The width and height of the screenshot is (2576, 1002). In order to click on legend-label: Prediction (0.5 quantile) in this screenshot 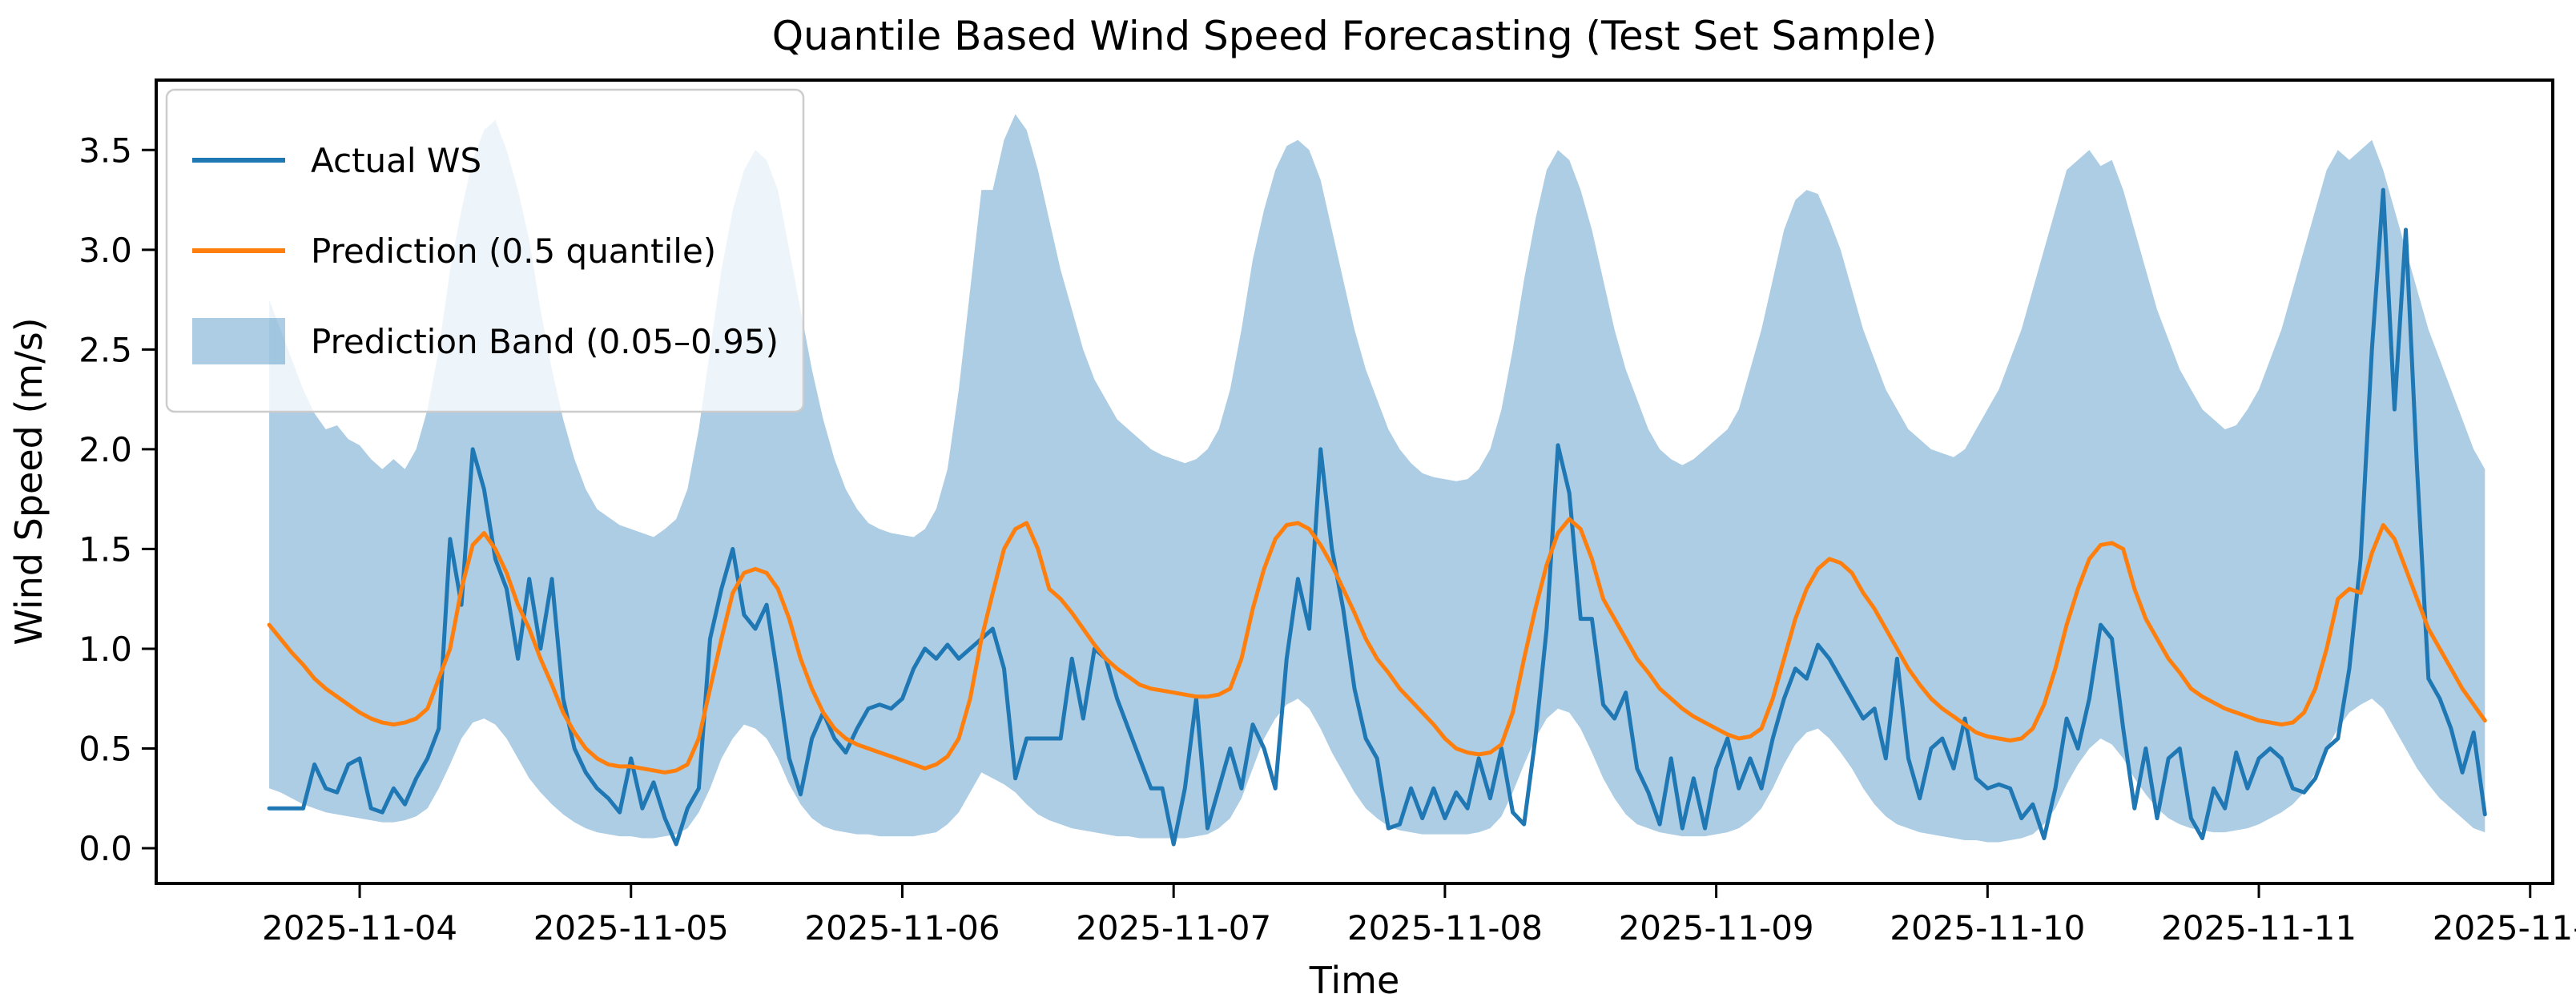, I will do `click(513, 251)`.